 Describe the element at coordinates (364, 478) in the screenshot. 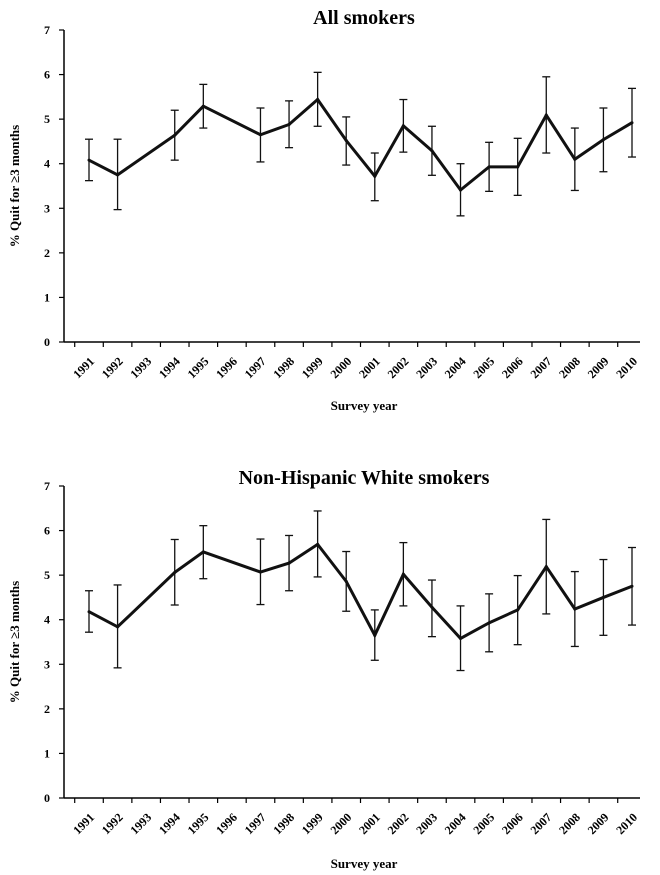

I see `chart-title: Non-Hispanic White smokers` at that location.